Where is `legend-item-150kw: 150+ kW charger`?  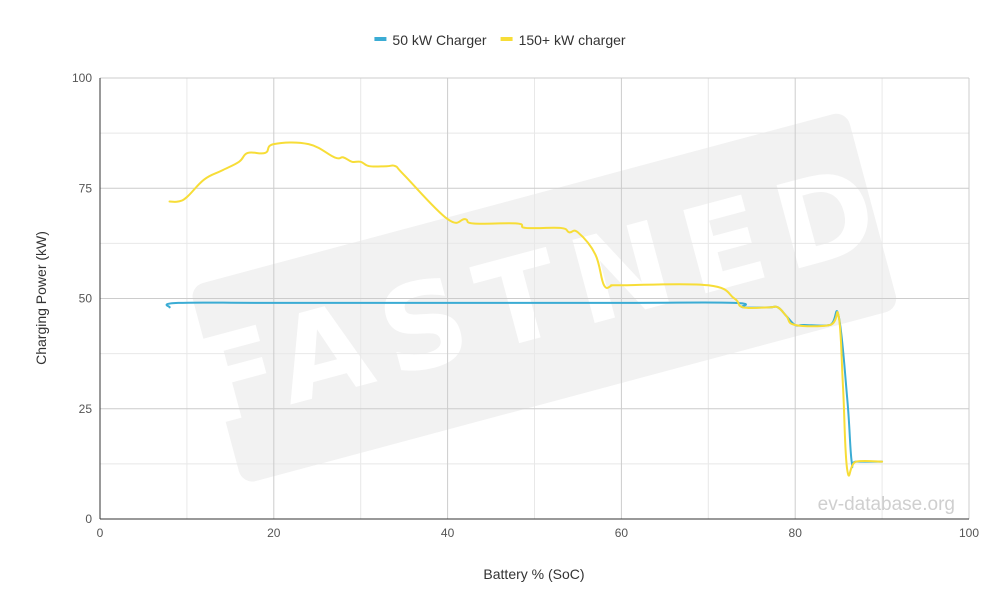 legend-item-150kw: 150+ kW charger is located at coordinates (563, 40).